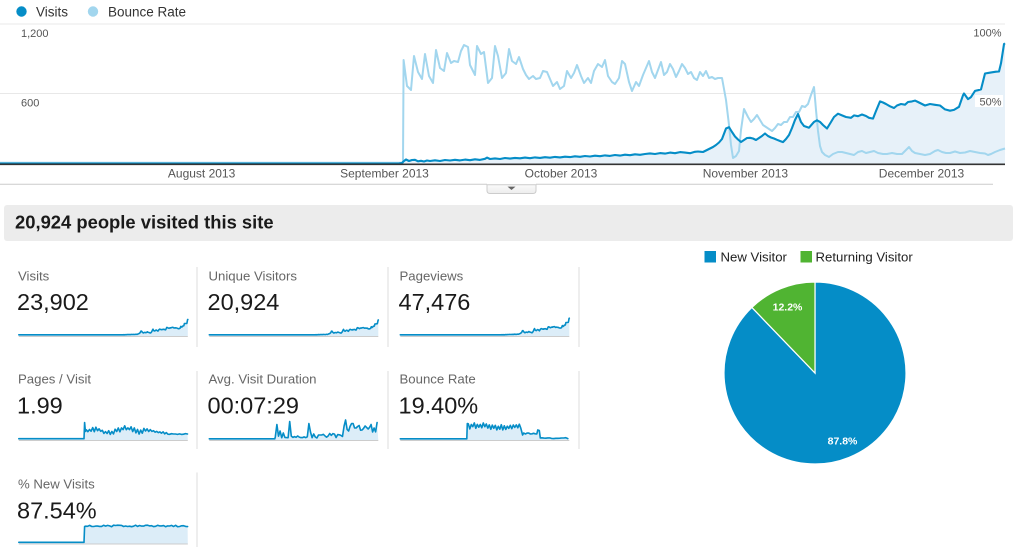 This screenshot has width=1014, height=552. What do you see at coordinates (384, 174) in the screenshot?
I see `svg-text: September 2013` at bounding box center [384, 174].